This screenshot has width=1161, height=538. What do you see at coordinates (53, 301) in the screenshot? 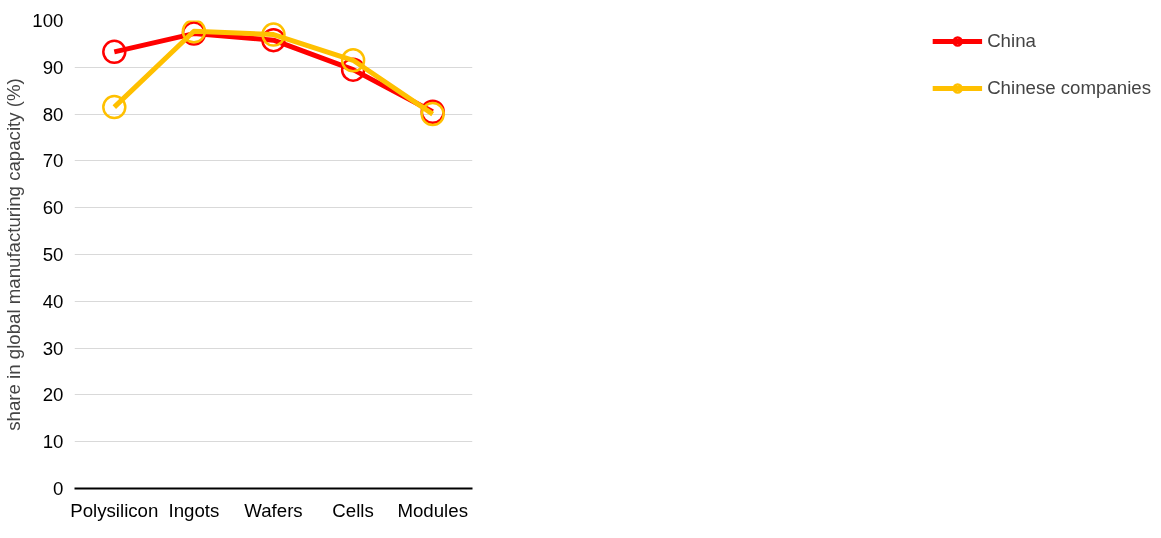
I see `y-tick-label: 40` at bounding box center [53, 301].